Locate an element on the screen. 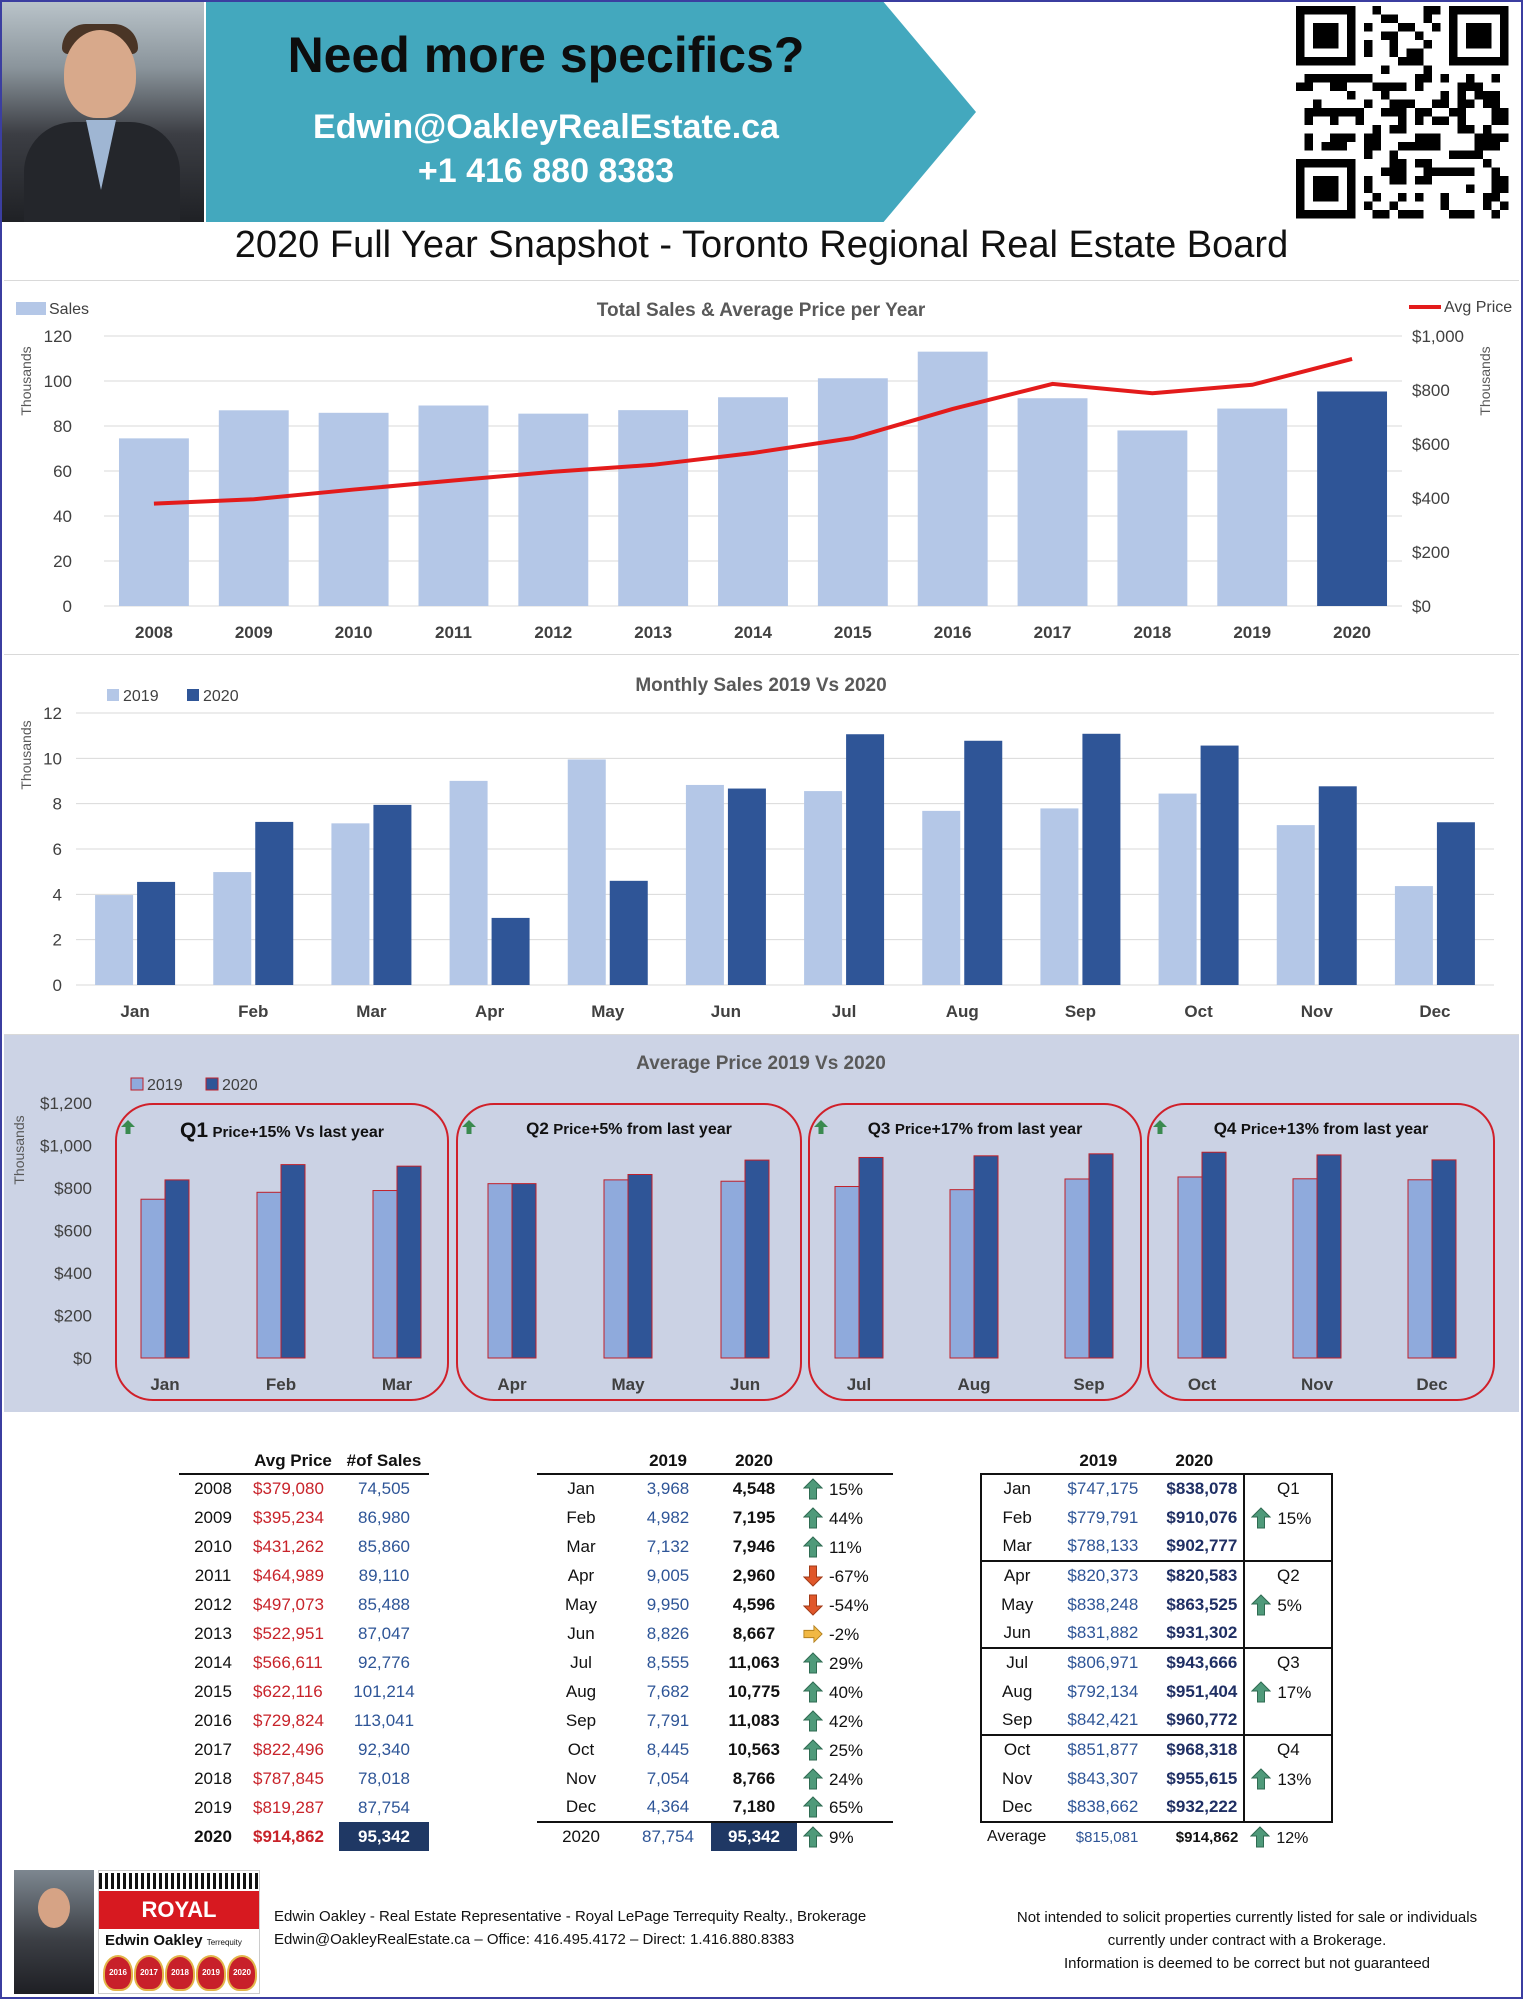  y-right-tick-label: $400 is located at coordinates (1431, 498).